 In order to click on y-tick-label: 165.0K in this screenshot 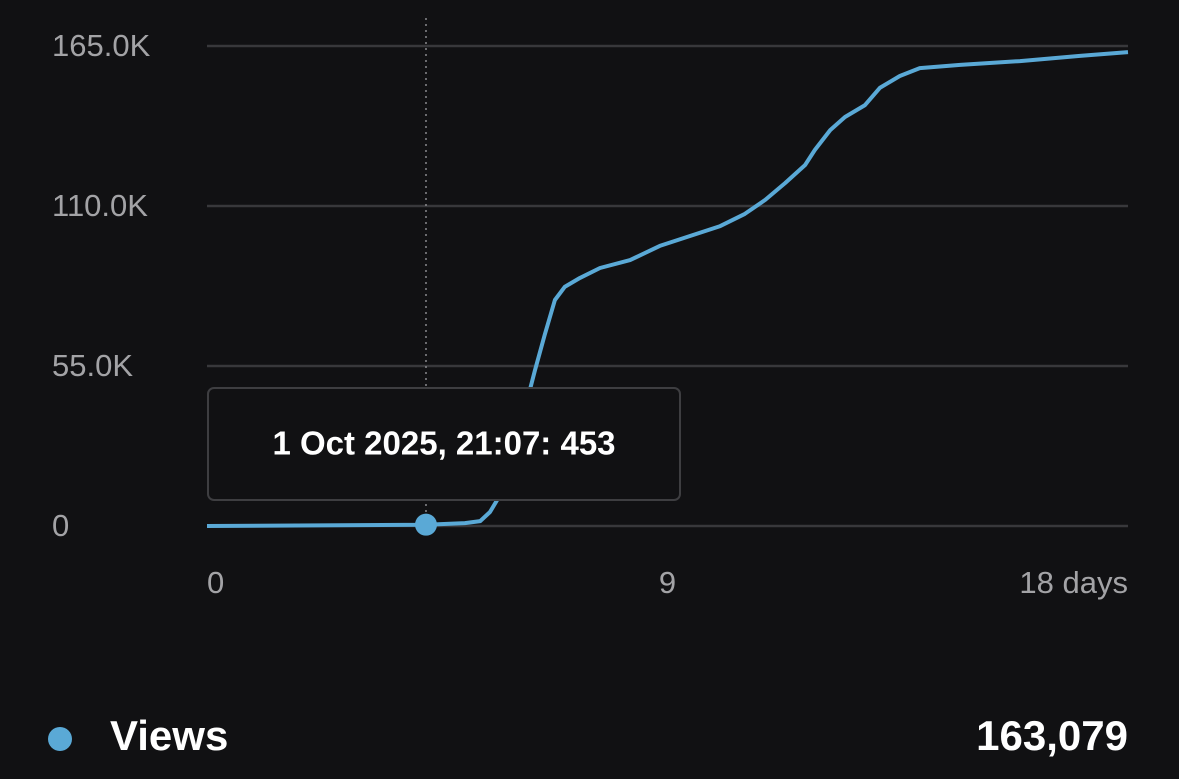, I will do `click(101, 45)`.